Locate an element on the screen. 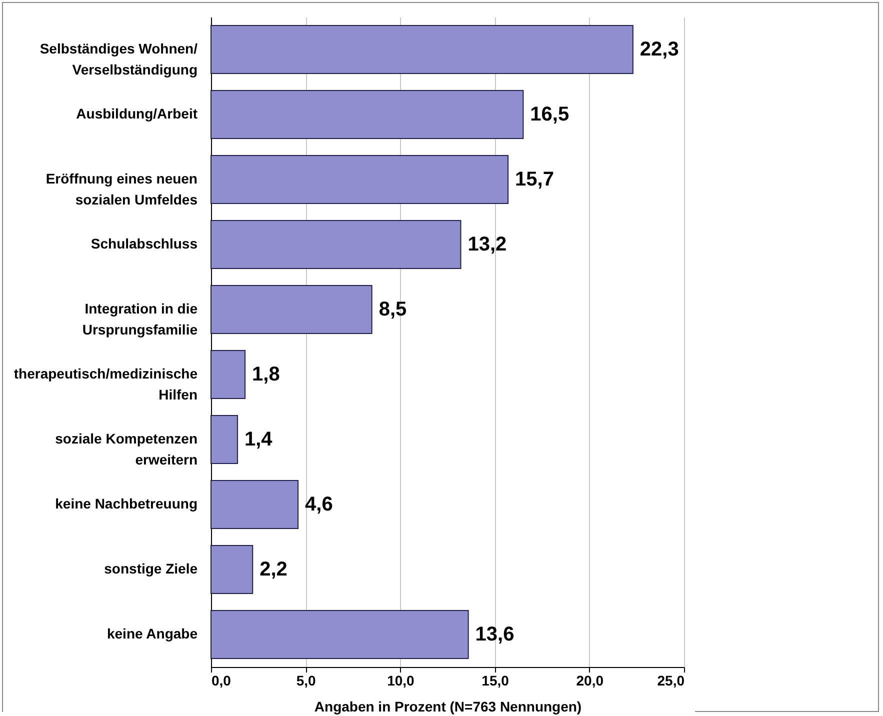  x-tick-label: 5,0 is located at coordinates (306, 680).